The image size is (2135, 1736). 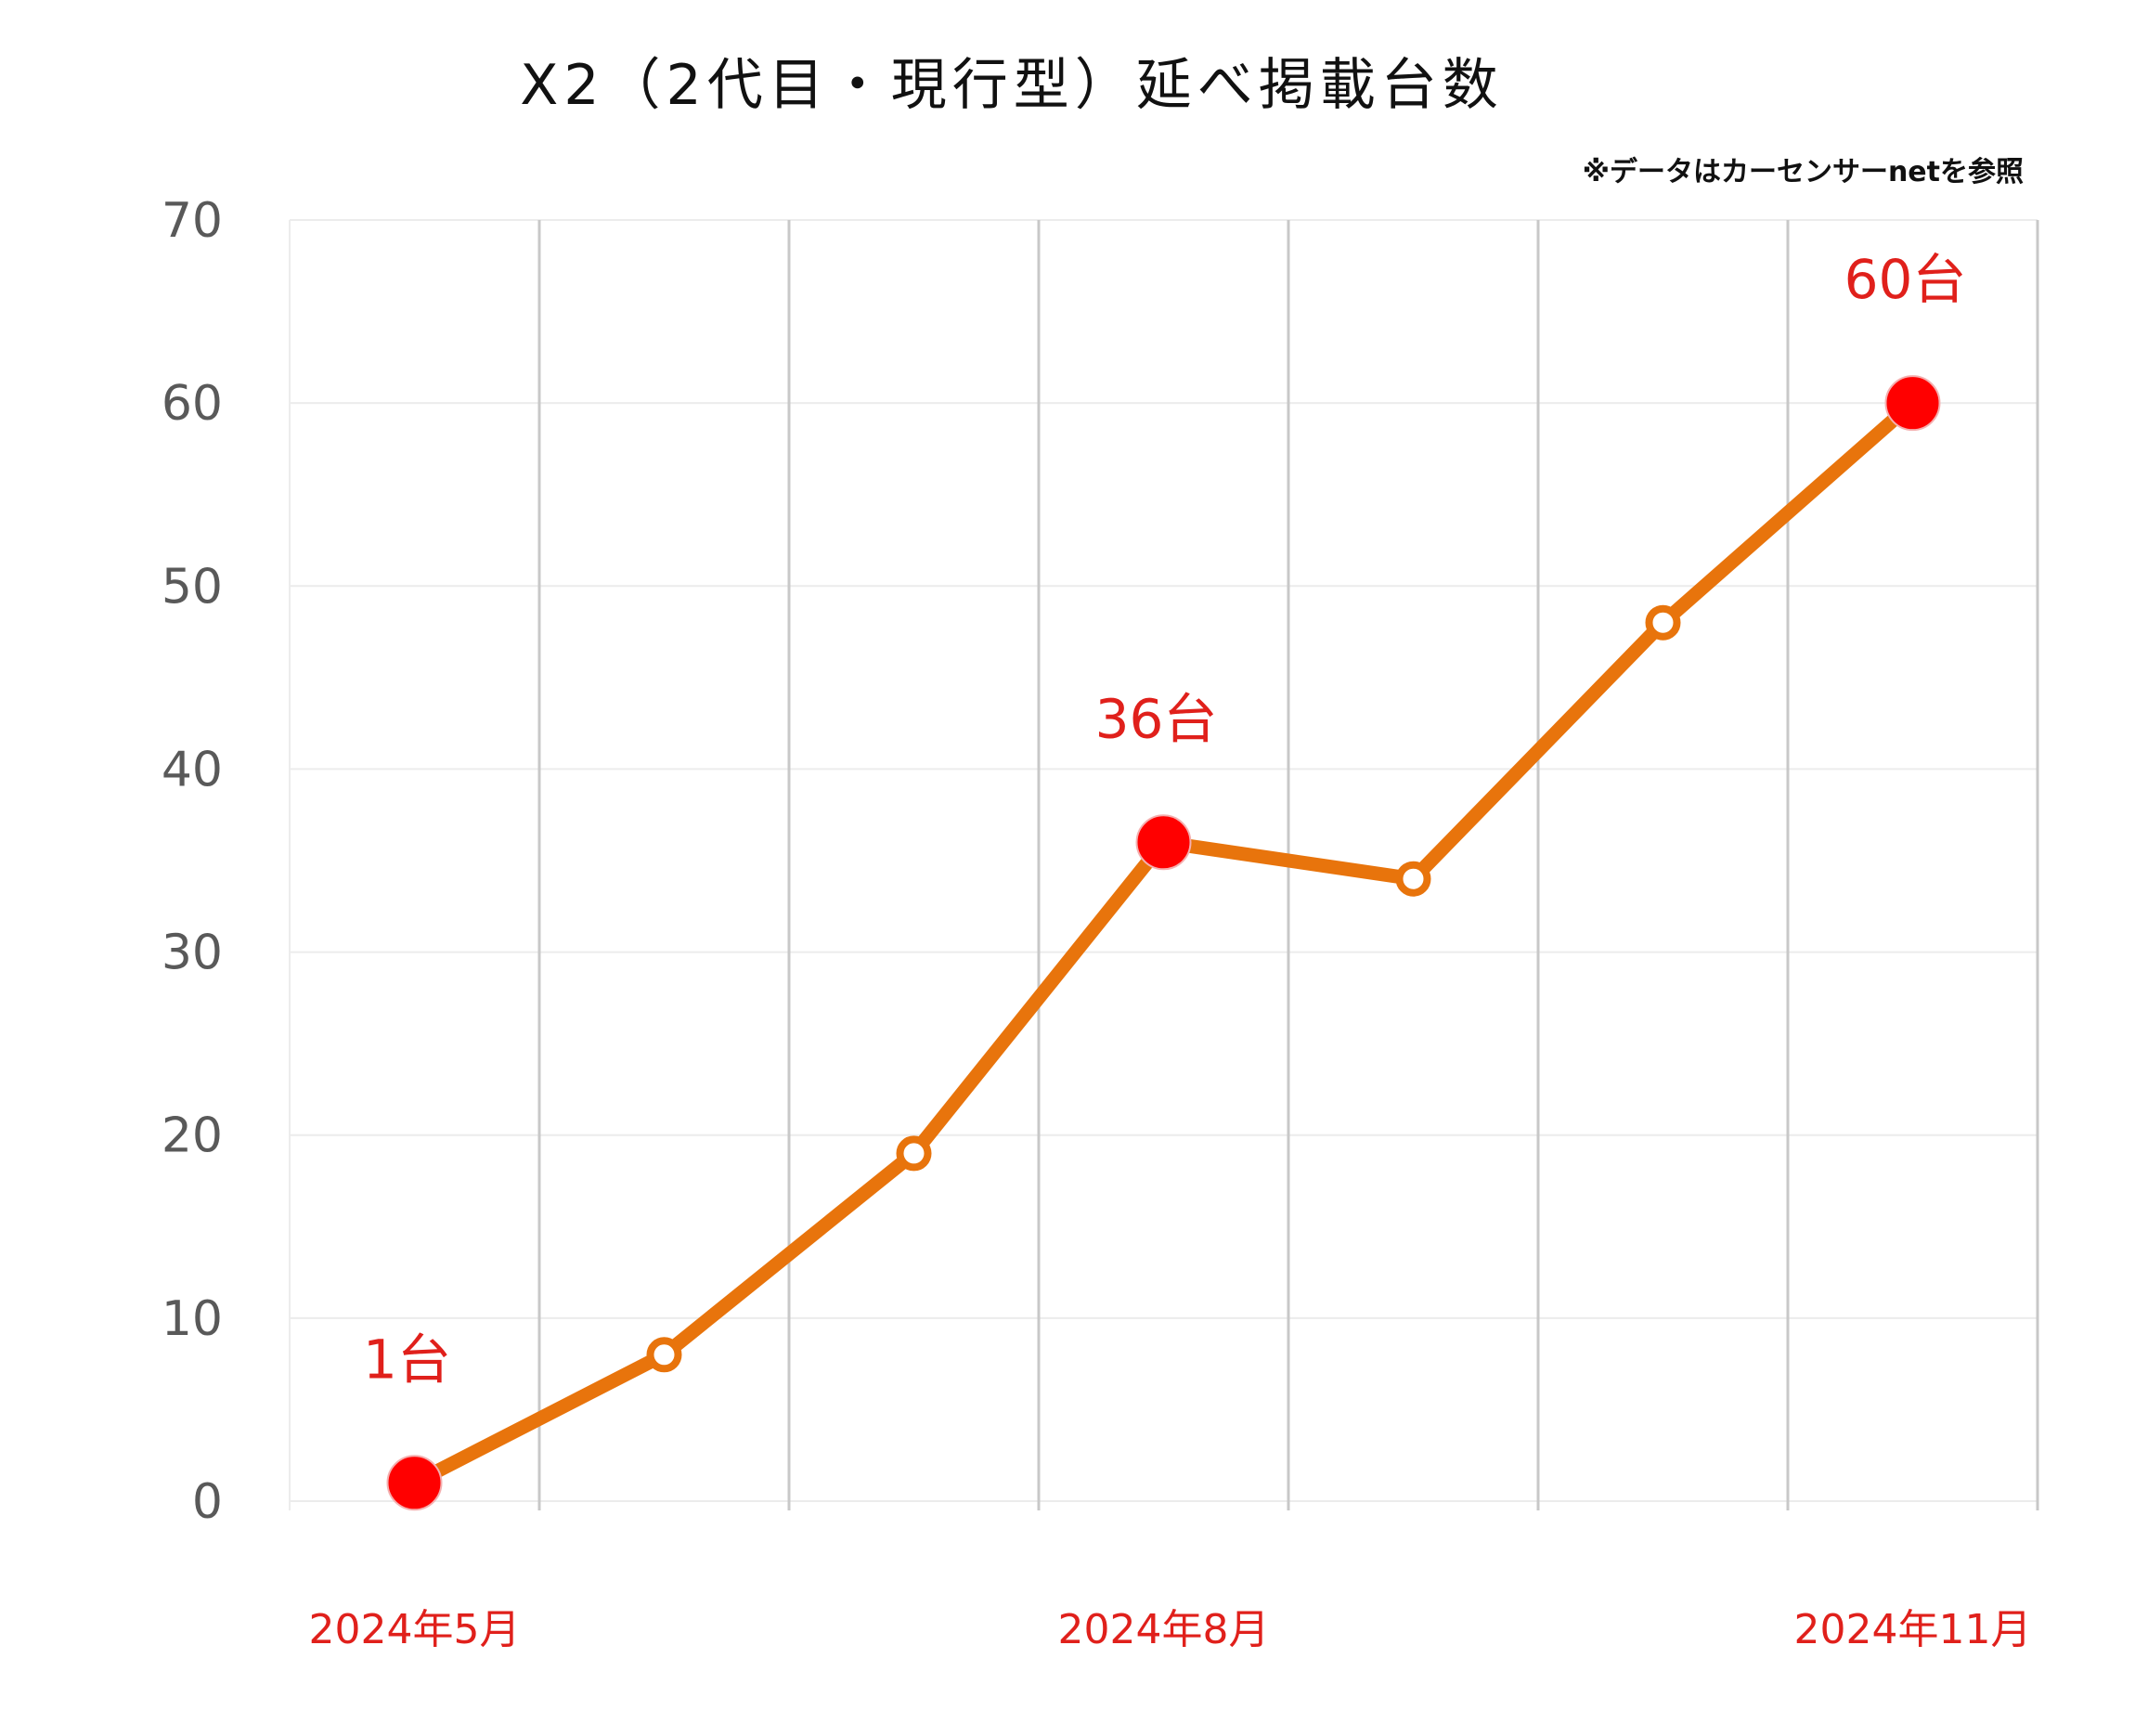 I want to click on chart-title: X2（2代目・現行型）延べ掲載台数, so click(x=1011, y=85).